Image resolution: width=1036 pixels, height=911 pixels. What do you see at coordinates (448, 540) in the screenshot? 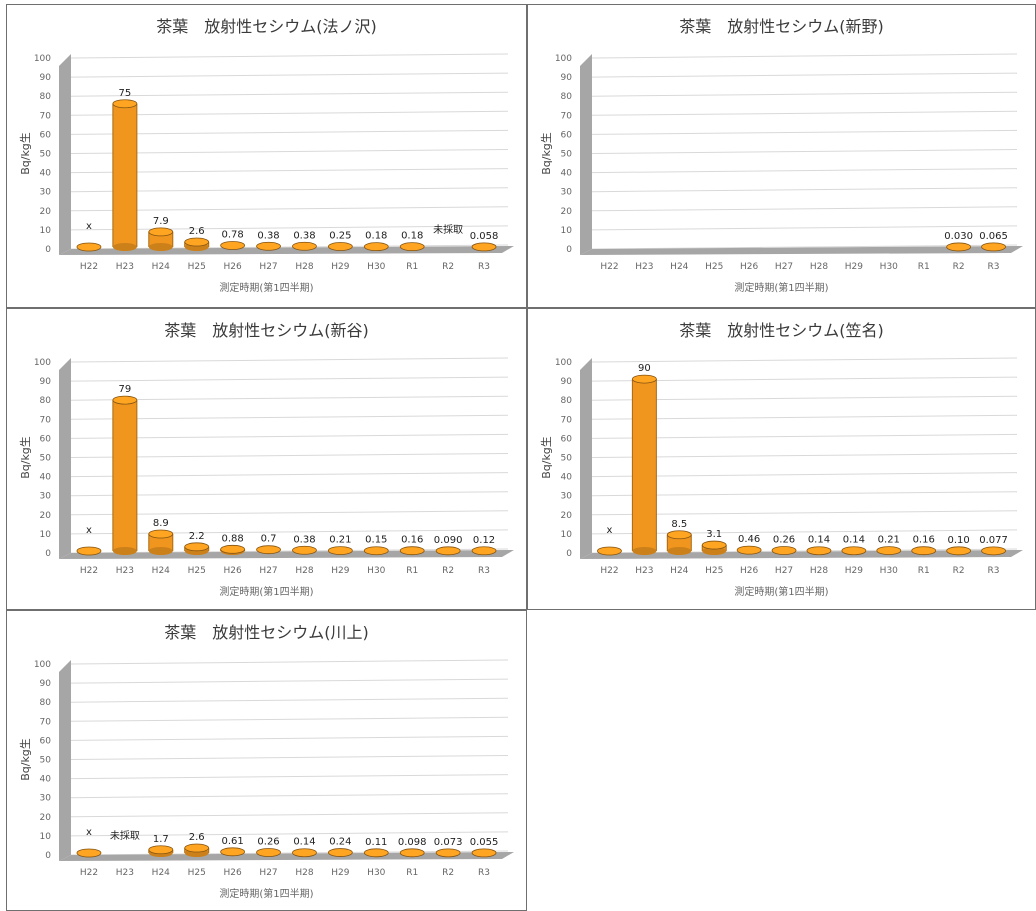
I see `data-label: 0.090` at bounding box center [448, 540].